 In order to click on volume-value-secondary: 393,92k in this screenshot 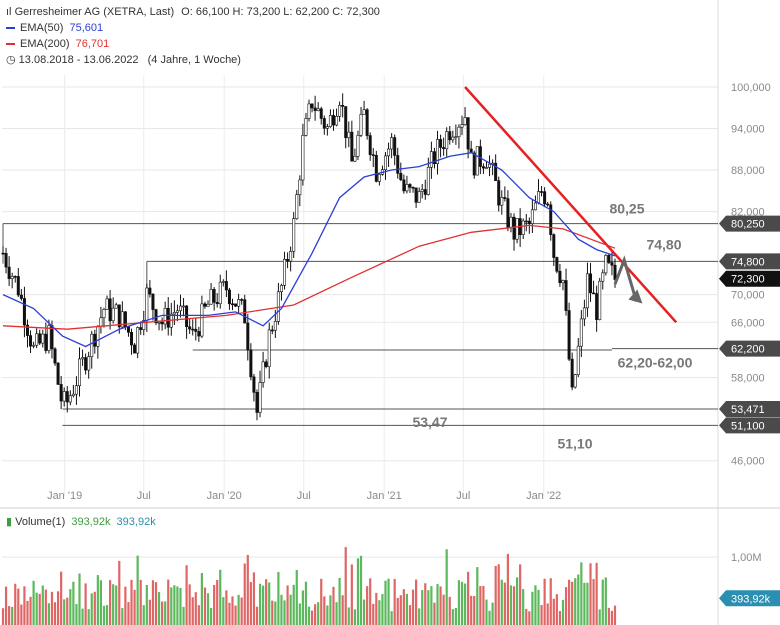, I will do `click(136, 522)`.